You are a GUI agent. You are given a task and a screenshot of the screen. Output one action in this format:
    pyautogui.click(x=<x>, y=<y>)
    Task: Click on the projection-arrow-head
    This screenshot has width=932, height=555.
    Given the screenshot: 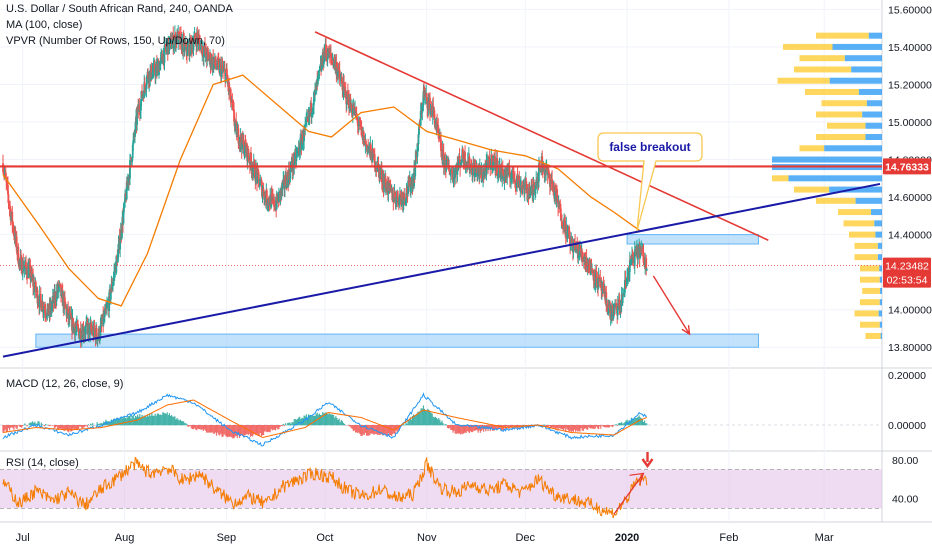 What is the action you would take?
    pyautogui.click(x=686, y=329)
    